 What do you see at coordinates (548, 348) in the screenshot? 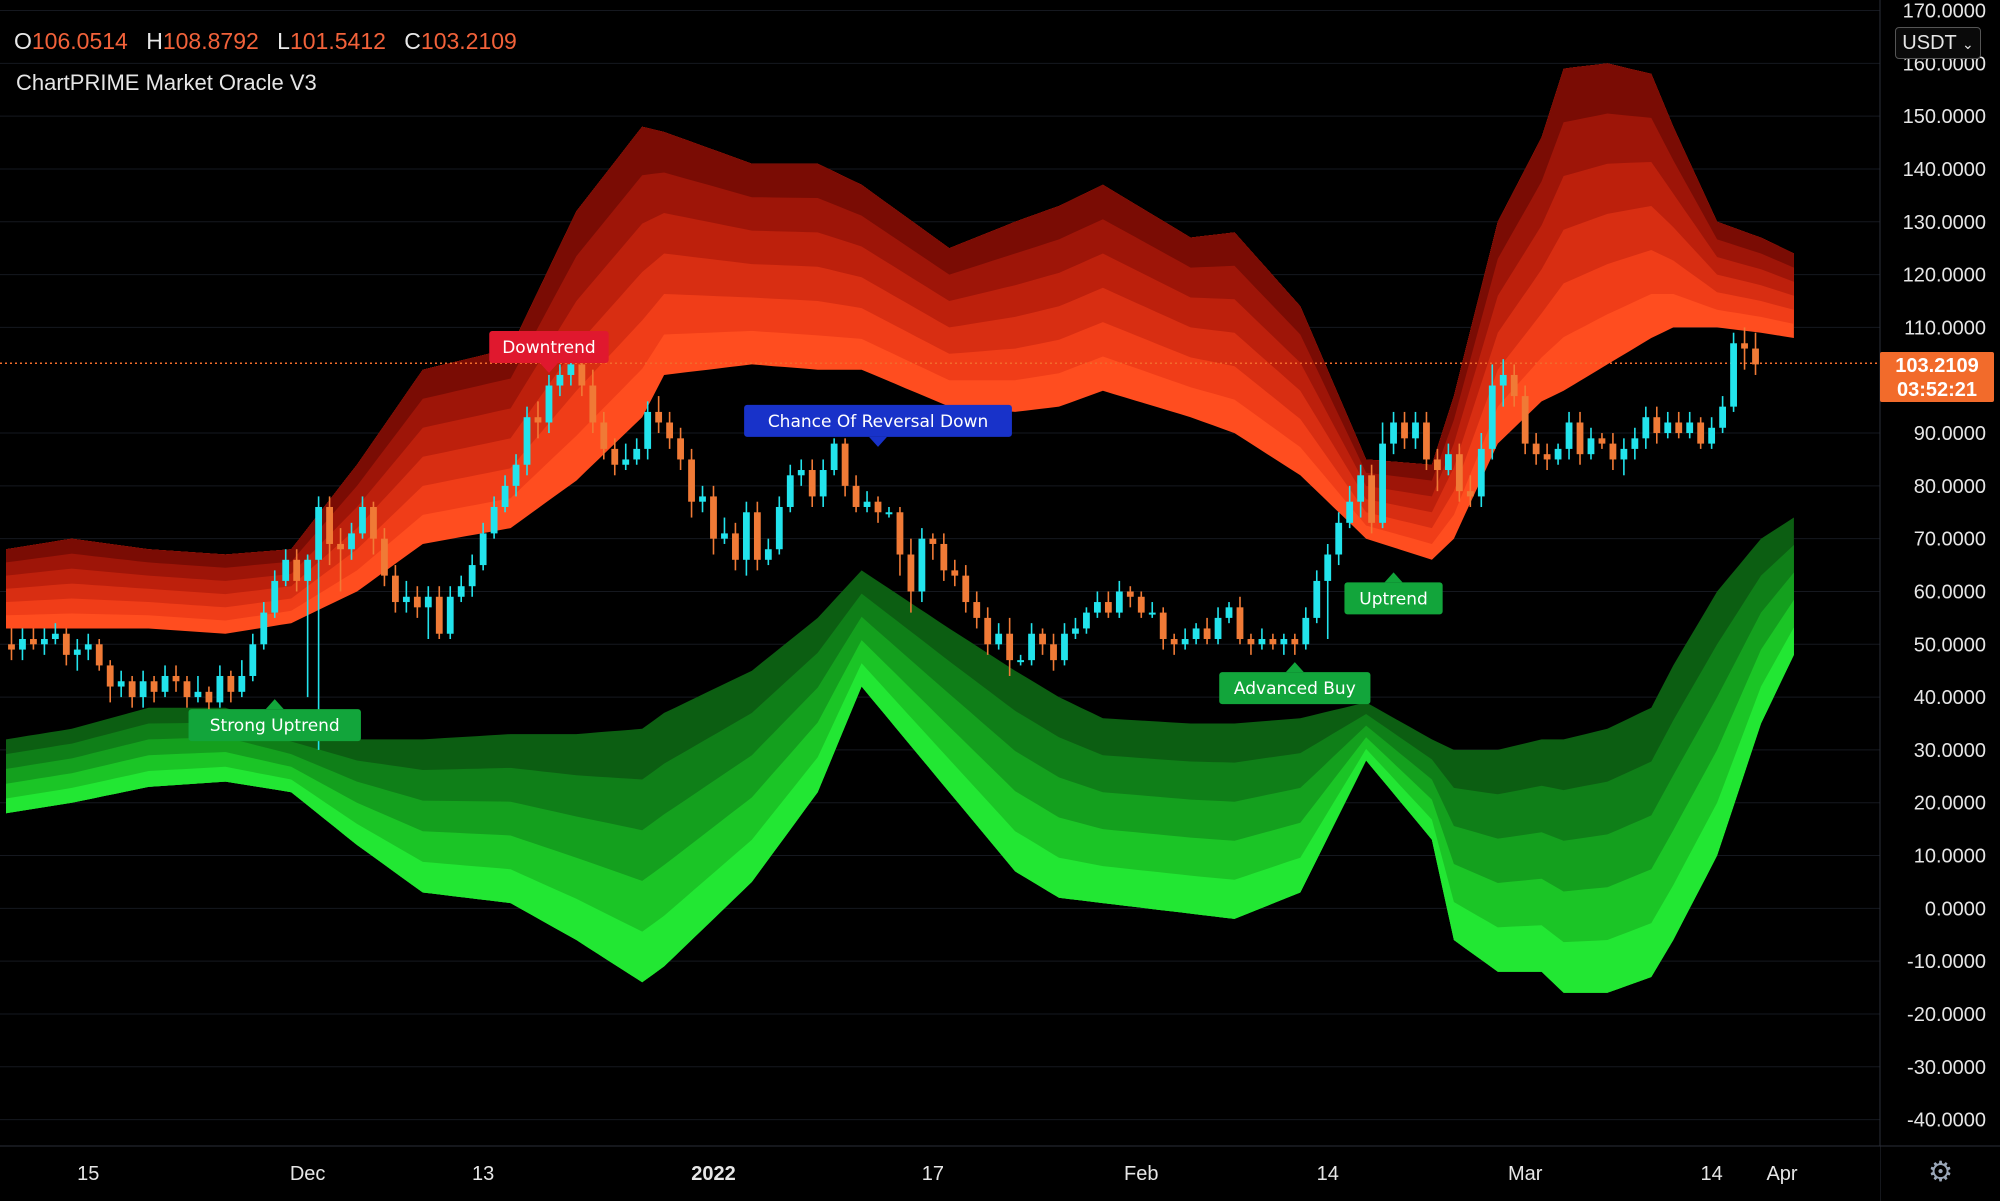
I see `signal-text: Downtrend` at bounding box center [548, 348].